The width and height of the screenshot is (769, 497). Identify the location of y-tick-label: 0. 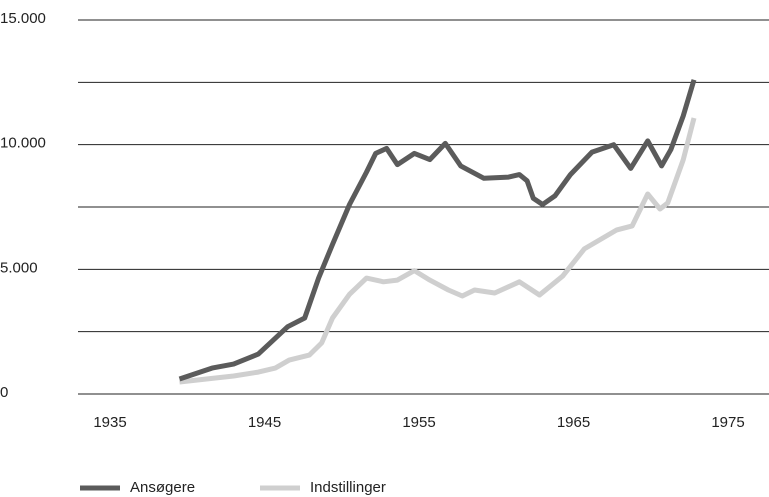
(4, 392).